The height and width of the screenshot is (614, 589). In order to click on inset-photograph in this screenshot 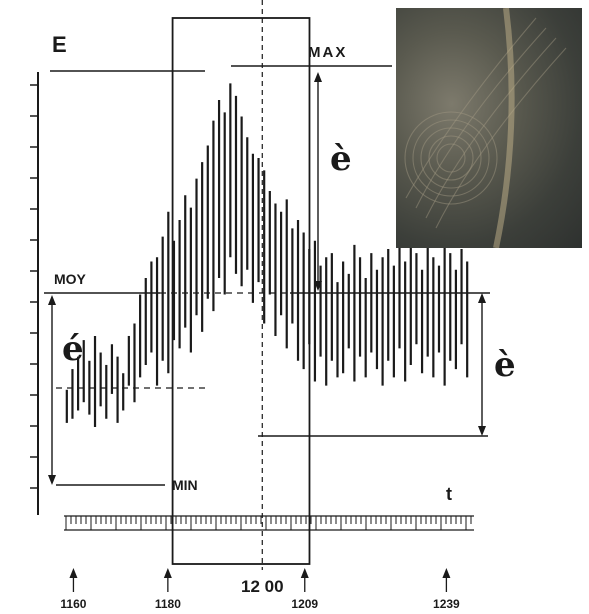, I will do `click(489, 128)`.